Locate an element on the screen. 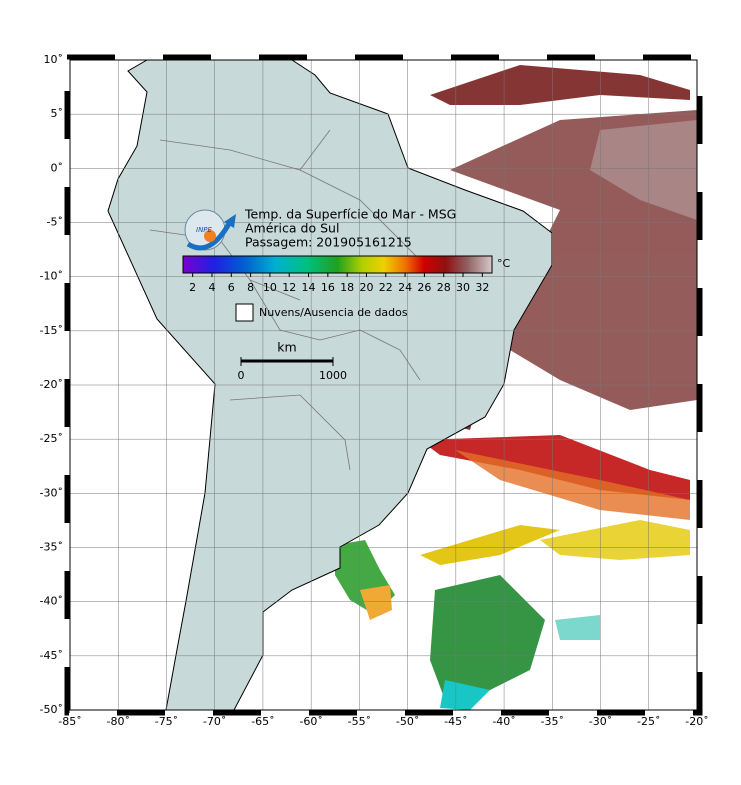 This screenshot has height=785, width=741. x-tick-label: -20˚ is located at coordinates (696, 721).